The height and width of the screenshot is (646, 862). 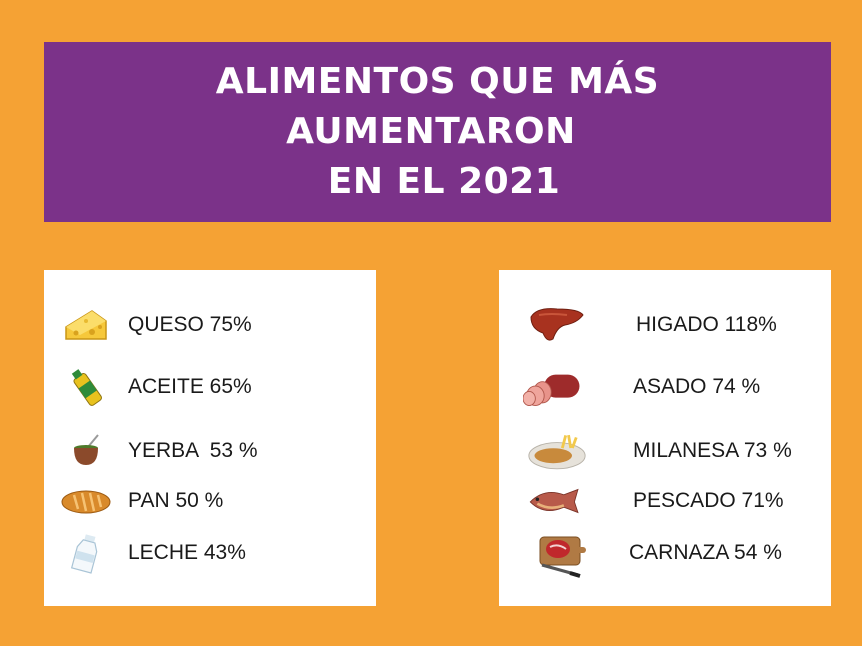 I want to click on fish-icon, so click(x=555, y=501).